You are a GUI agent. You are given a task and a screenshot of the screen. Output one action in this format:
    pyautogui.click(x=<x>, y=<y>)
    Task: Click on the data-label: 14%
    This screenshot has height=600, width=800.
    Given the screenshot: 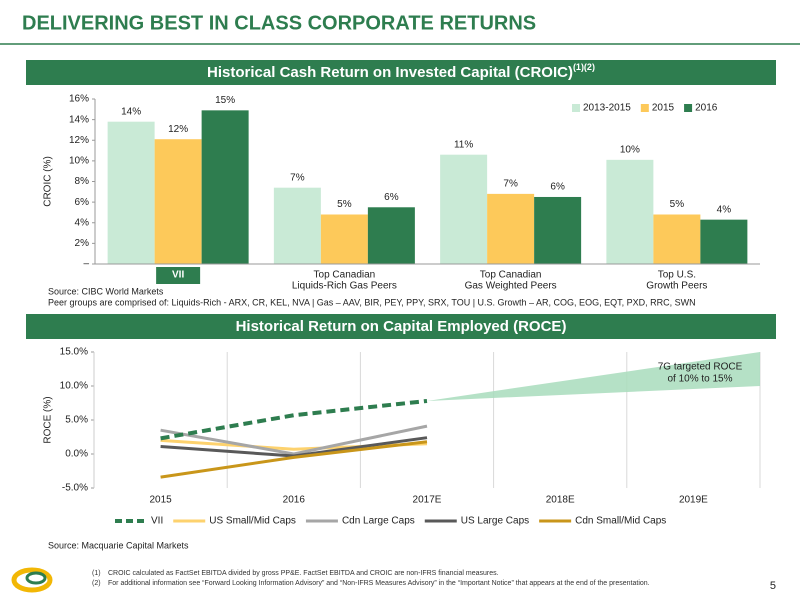 What is the action you would take?
    pyautogui.click(x=131, y=111)
    